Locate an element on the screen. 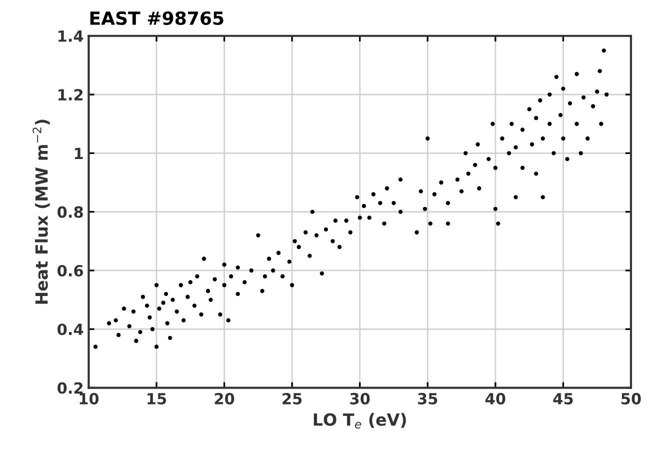  x-tick-label: 15 is located at coordinates (157, 398).